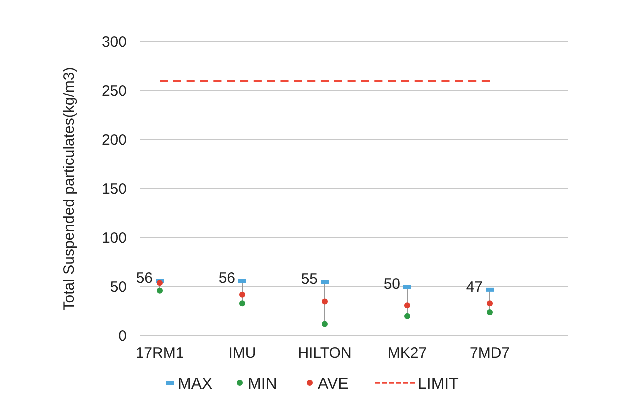  Describe the element at coordinates (160, 353) in the screenshot. I see `x-tick-label: 17RM1` at that location.